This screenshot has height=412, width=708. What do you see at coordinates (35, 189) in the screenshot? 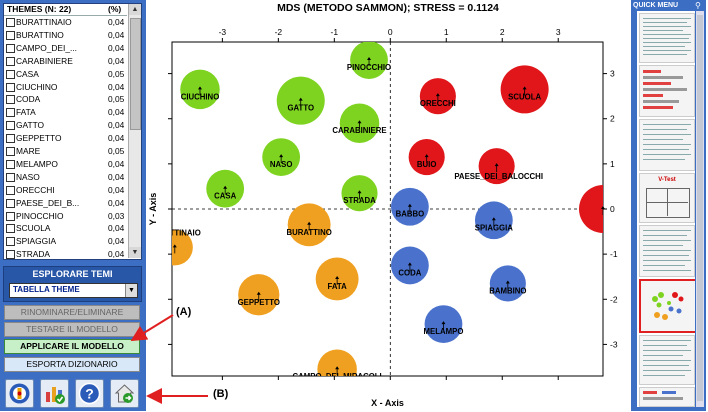
I see `theme-name: ORECCHI` at bounding box center [35, 189].